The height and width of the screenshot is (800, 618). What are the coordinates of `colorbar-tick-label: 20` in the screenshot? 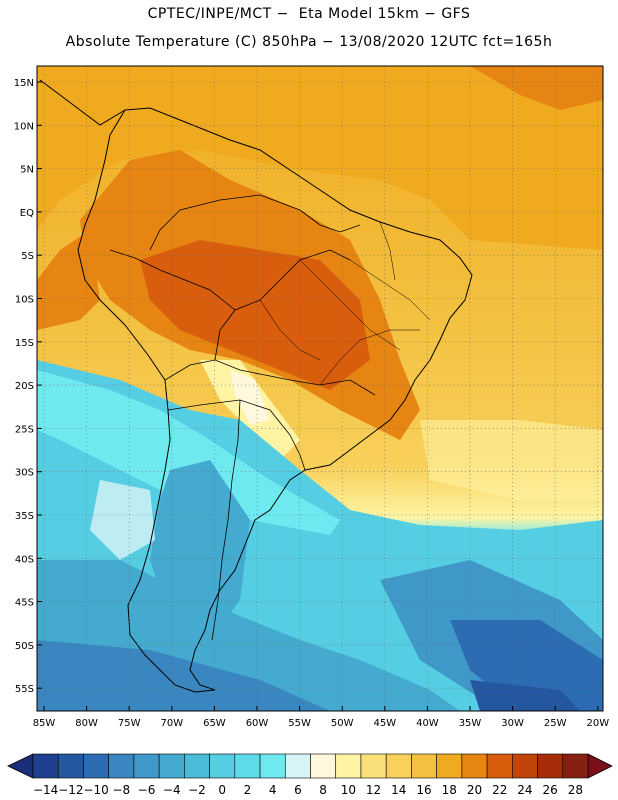 It's located at (474, 790).